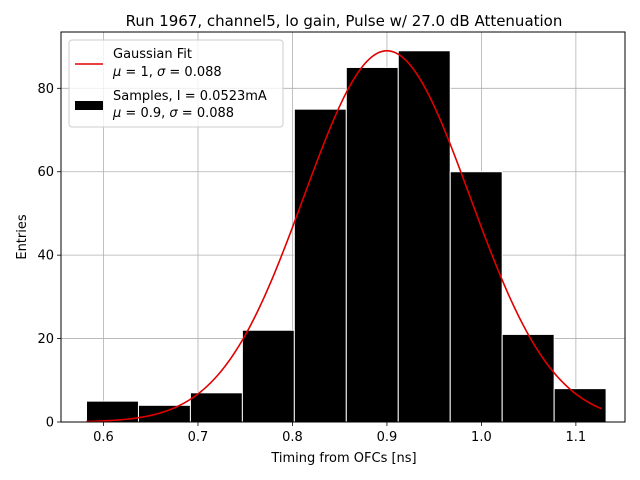  Describe the element at coordinates (387, 437) in the screenshot. I see `x-tick-label-3: 0.9` at that location.